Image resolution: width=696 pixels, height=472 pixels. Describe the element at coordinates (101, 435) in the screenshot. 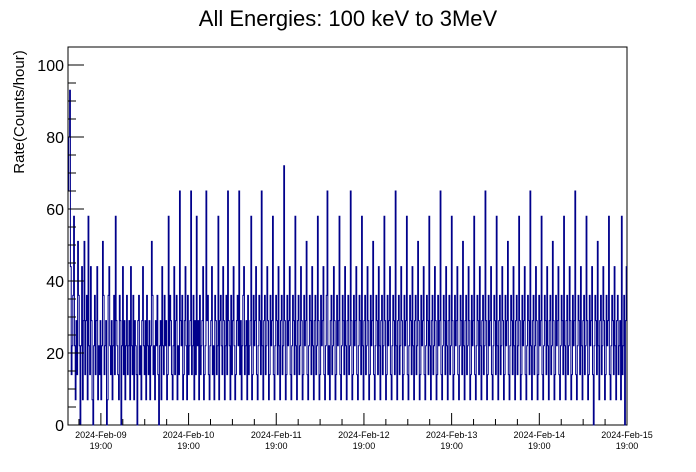

I see `x-tick-date-label: 2024-Feb-09` at that location.